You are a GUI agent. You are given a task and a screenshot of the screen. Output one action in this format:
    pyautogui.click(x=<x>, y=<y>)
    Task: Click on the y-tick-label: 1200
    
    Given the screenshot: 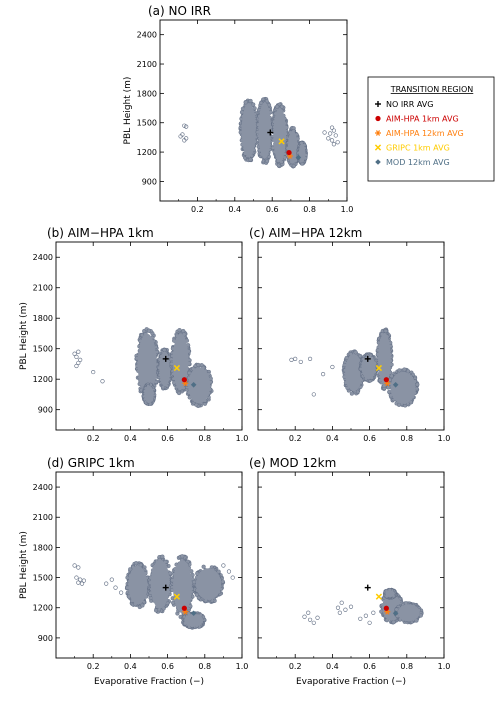 What is the action you would take?
    pyautogui.click(x=43, y=379)
    